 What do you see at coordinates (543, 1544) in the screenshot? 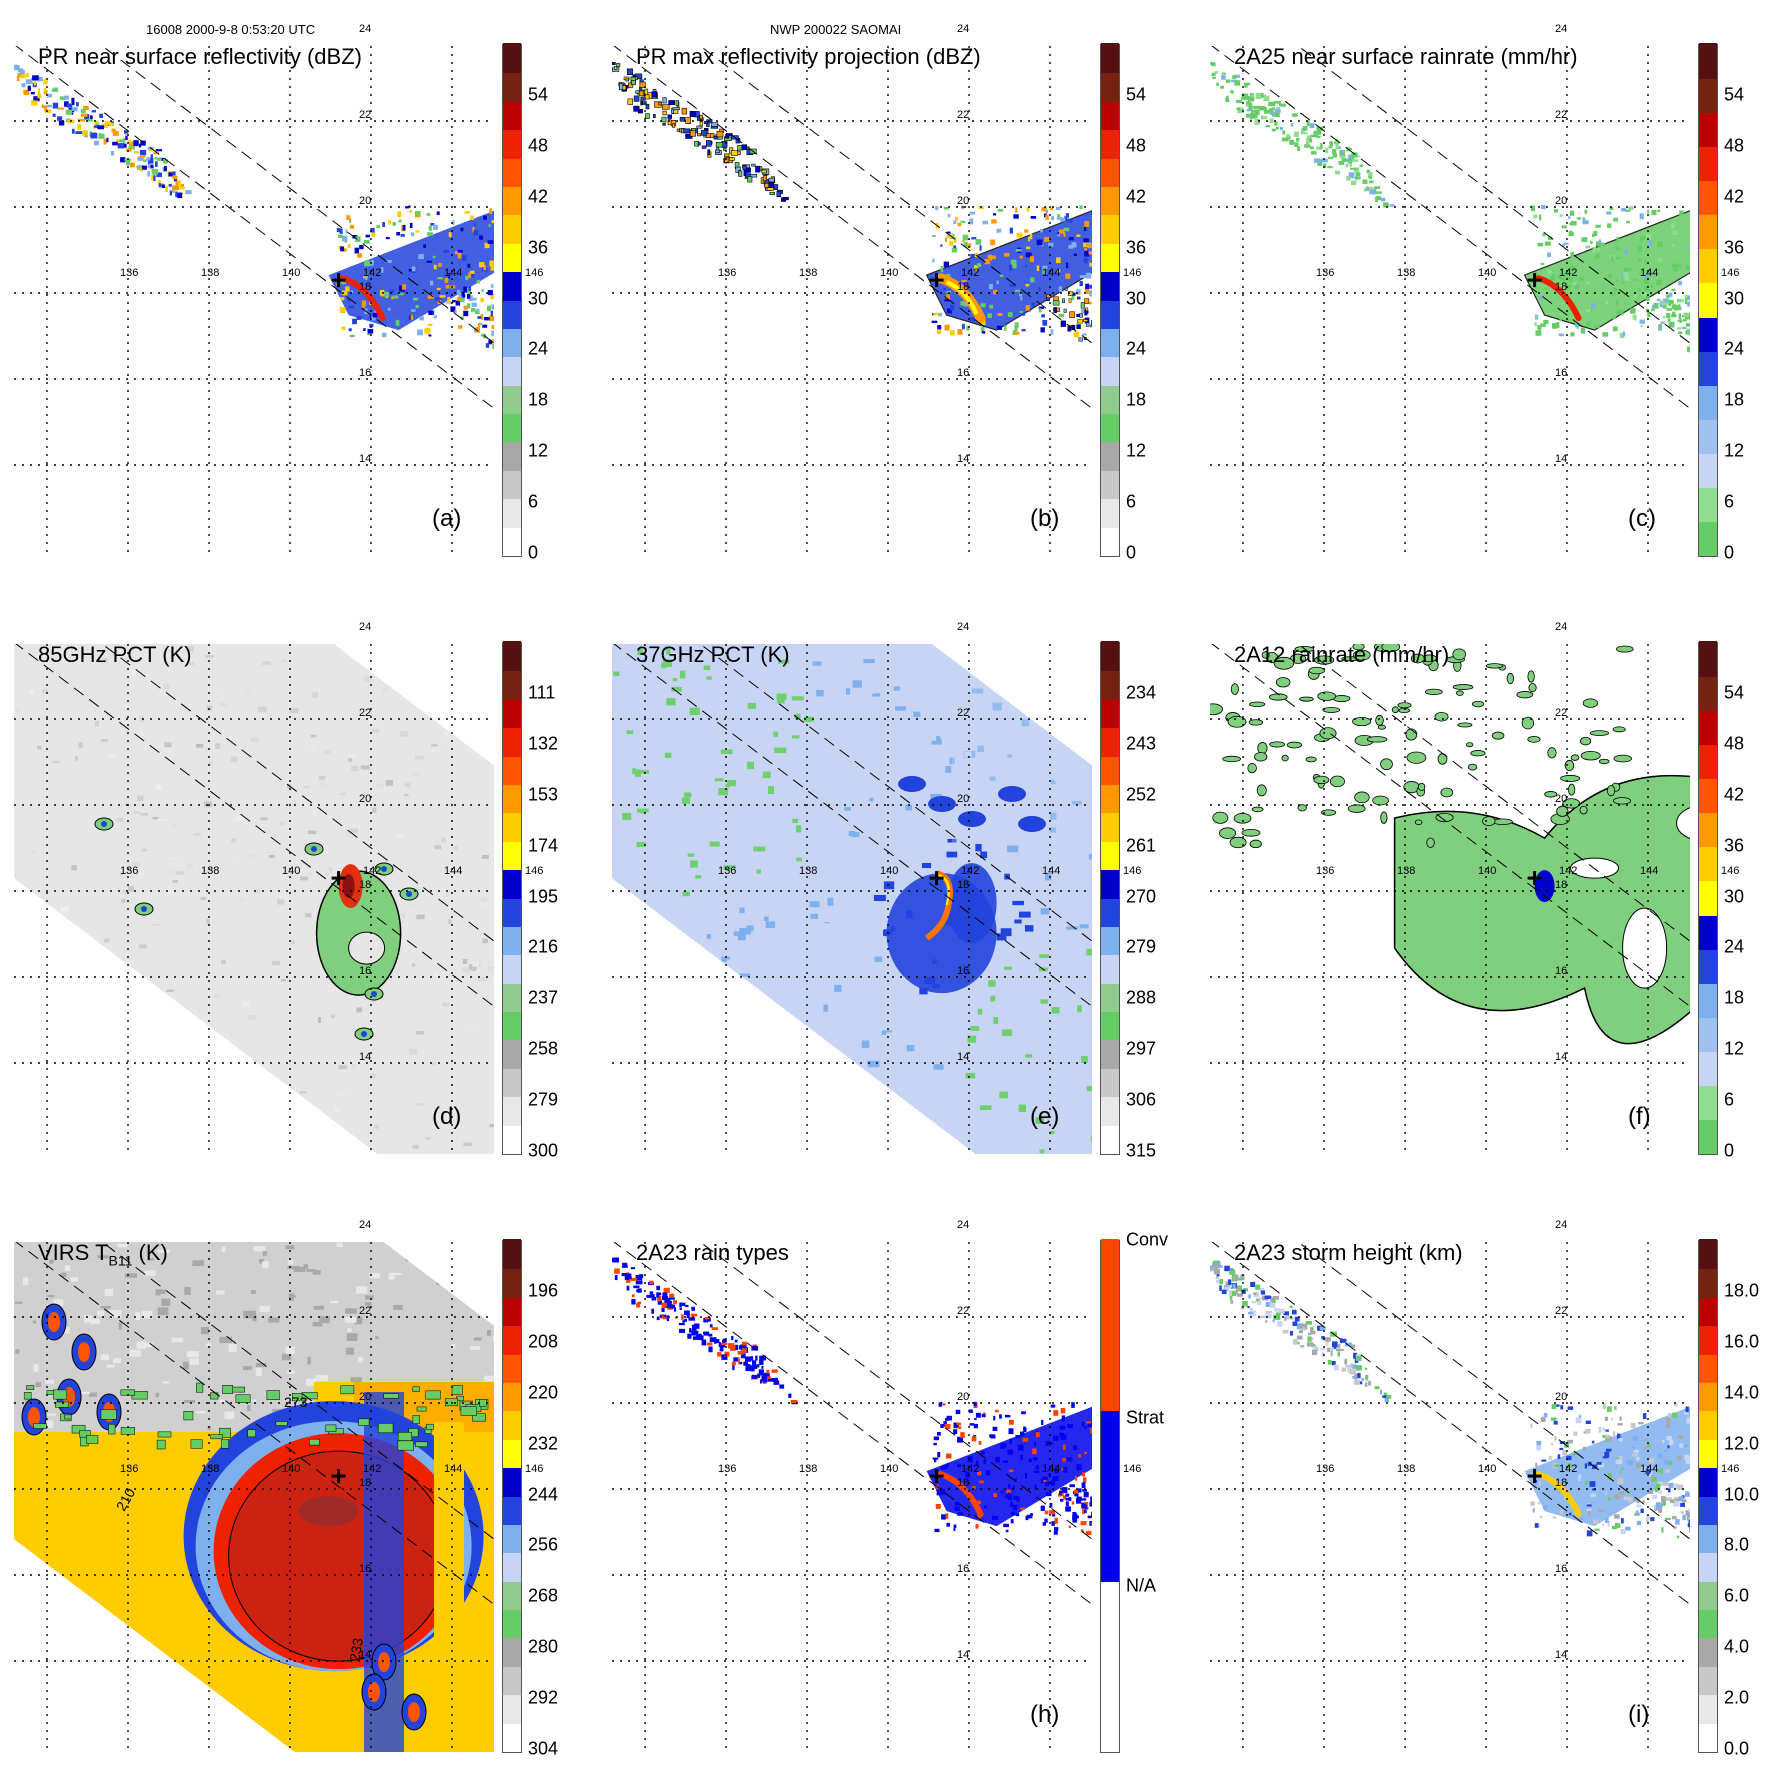
I see `colorbar-tick-label: 256` at bounding box center [543, 1544].